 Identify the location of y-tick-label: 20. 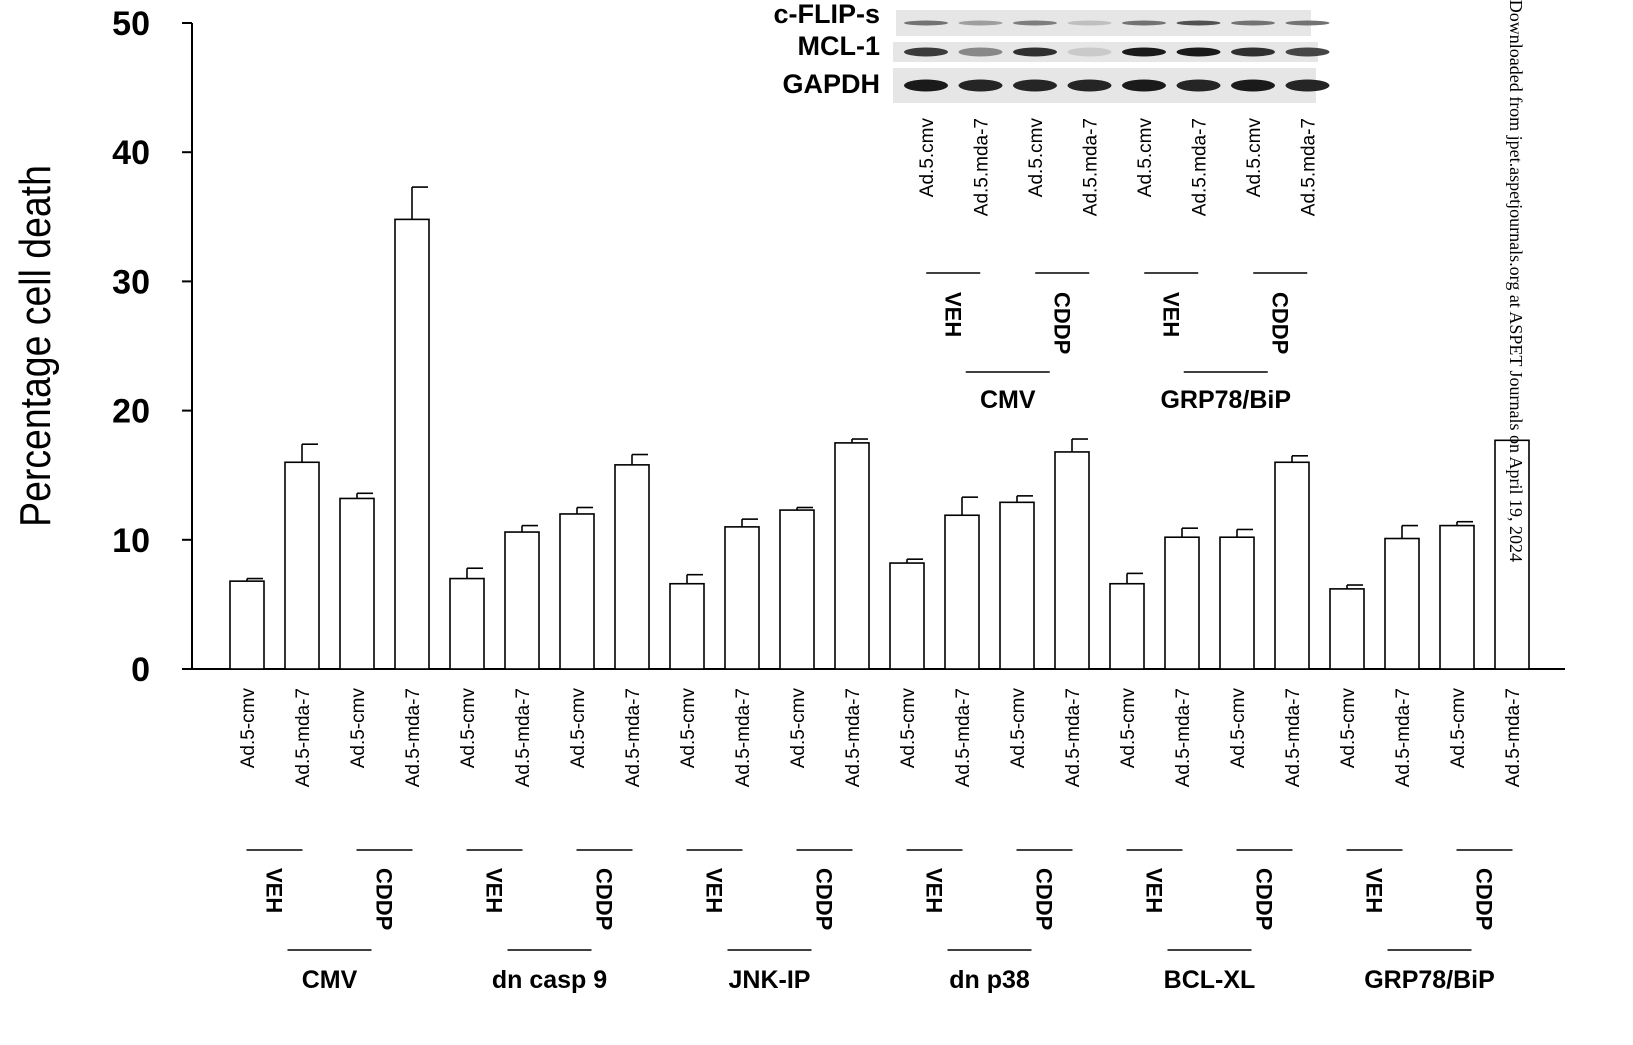
(131, 412).